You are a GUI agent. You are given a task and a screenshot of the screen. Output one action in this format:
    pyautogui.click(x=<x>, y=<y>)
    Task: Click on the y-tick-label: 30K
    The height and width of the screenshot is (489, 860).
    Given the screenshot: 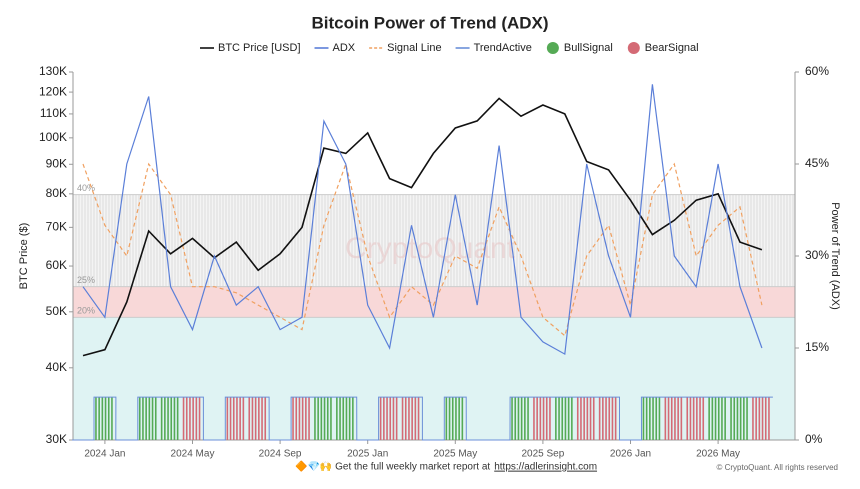 What is the action you would take?
    pyautogui.click(x=56, y=439)
    